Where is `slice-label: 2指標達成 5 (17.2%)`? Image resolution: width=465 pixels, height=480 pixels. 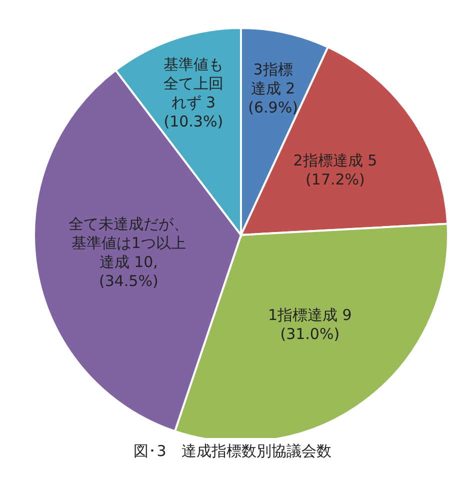 slice-label: 2指標達成 5 (17.2%) is located at coordinates (335, 170).